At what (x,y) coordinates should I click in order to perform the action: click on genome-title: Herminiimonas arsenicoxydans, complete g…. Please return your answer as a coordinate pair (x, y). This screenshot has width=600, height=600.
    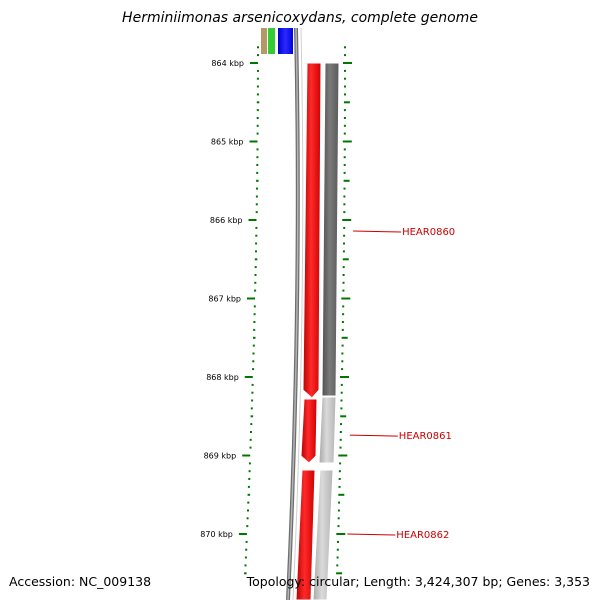
    Looking at the image, I should click on (300, 18).